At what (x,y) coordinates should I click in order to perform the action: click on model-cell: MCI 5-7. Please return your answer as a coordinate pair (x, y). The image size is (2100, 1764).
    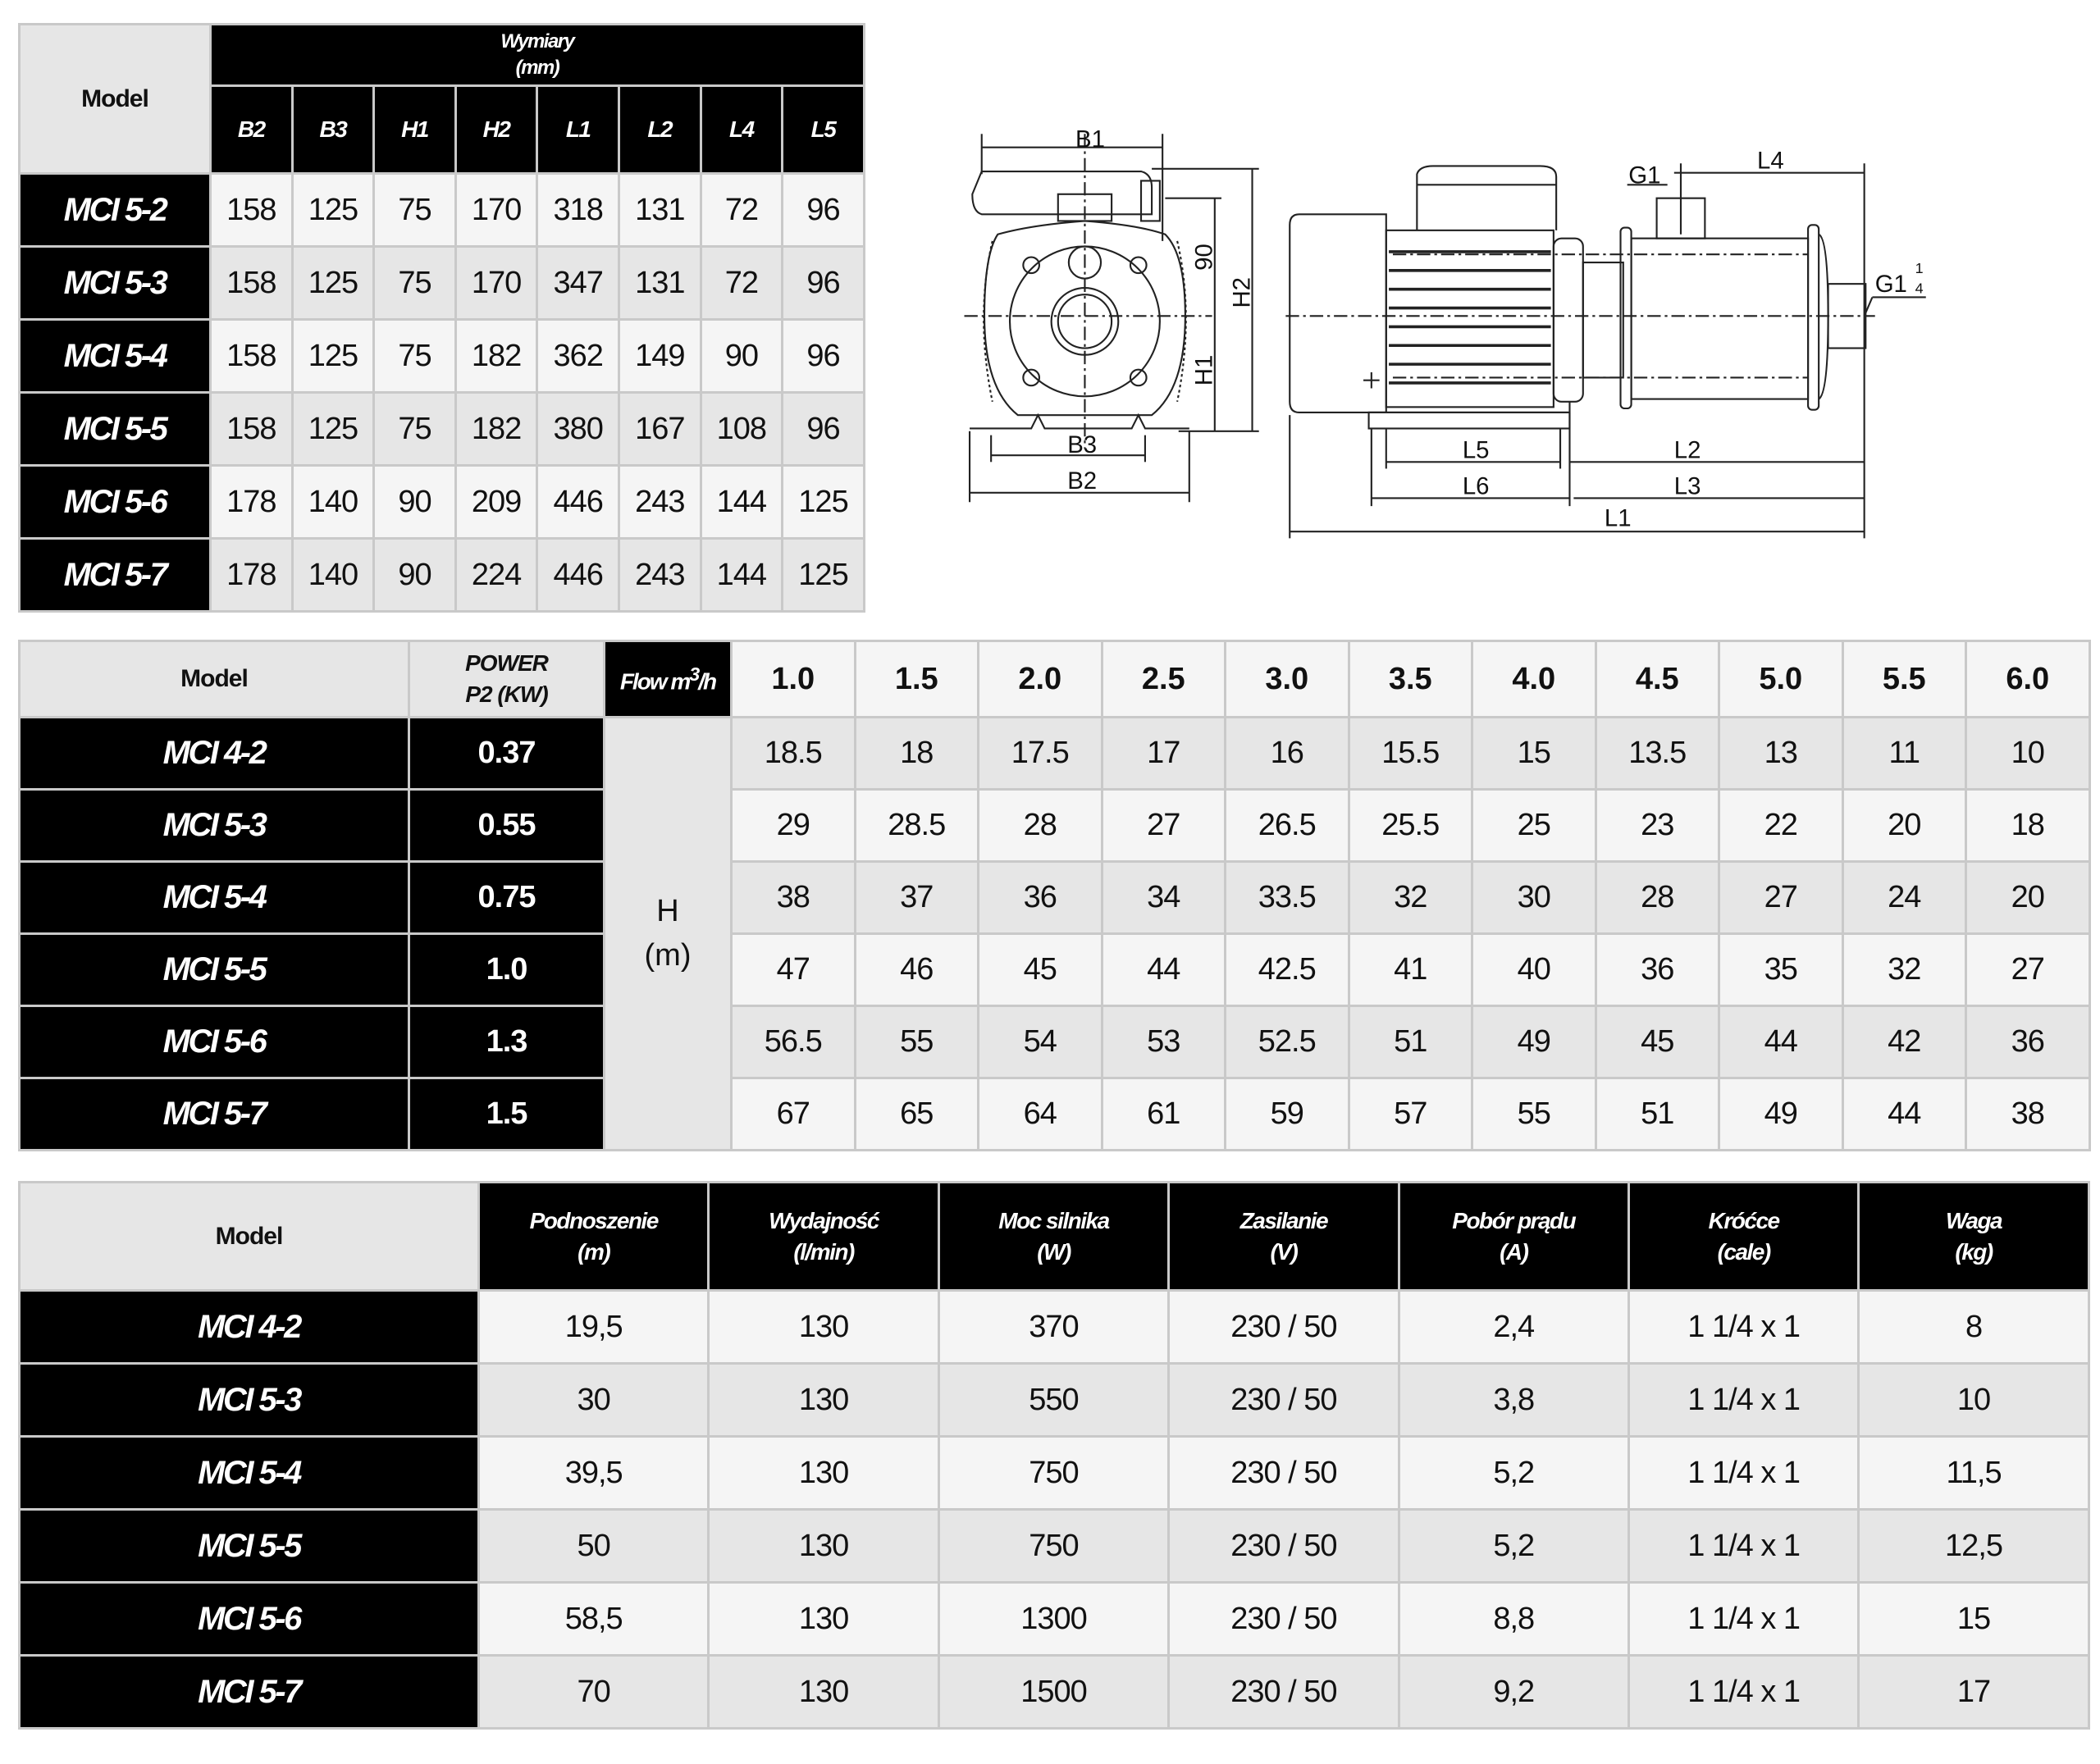
    Looking at the image, I should click on (115, 575).